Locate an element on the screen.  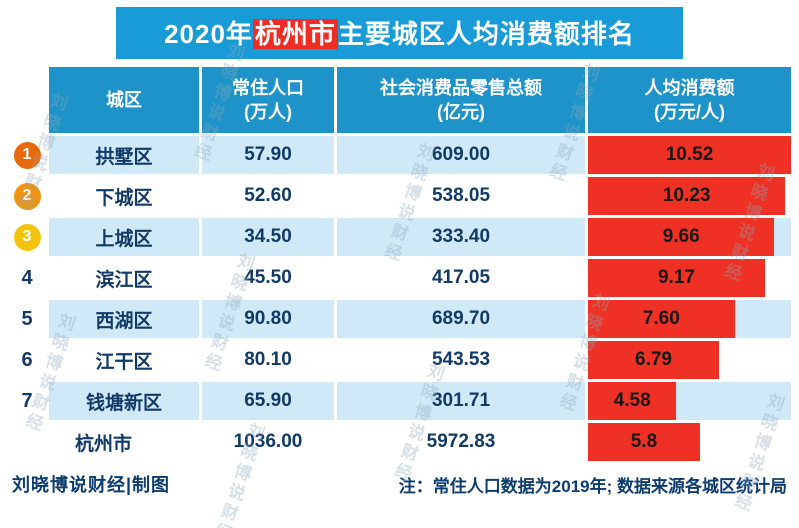
retail-cell: 538.05 is located at coordinates (461, 196).